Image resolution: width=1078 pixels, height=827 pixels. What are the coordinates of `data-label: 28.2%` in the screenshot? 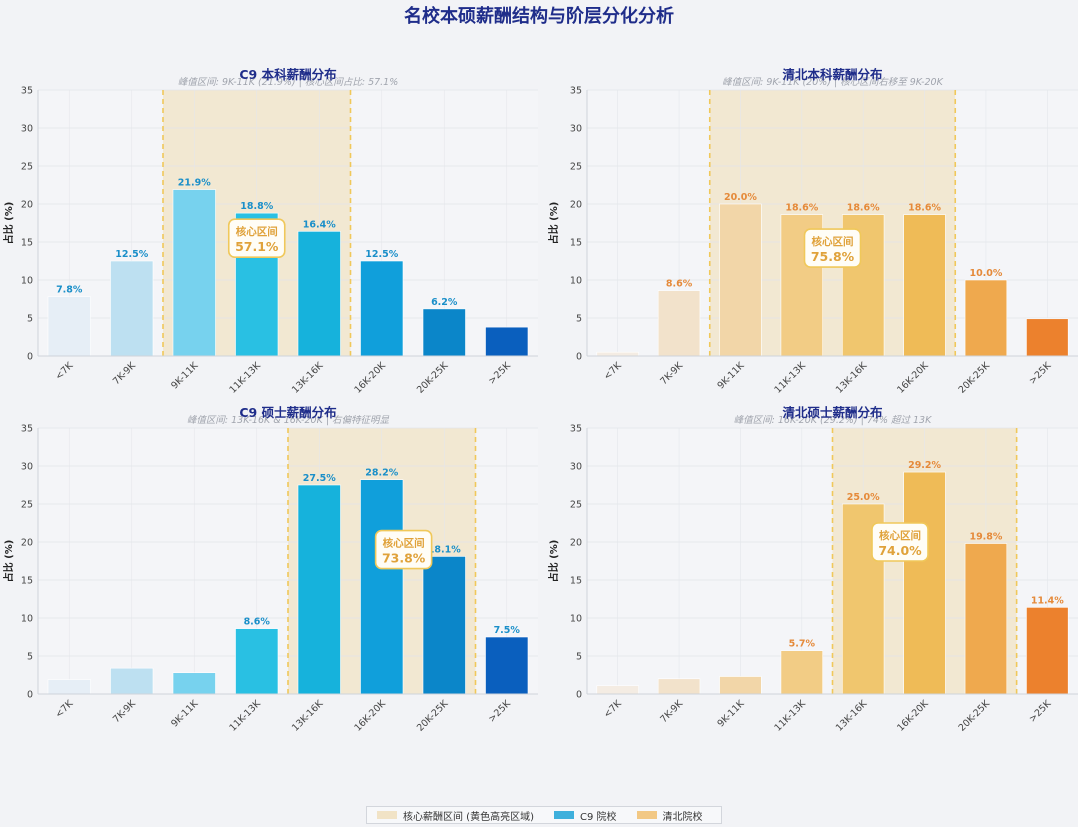 It's located at (381, 473).